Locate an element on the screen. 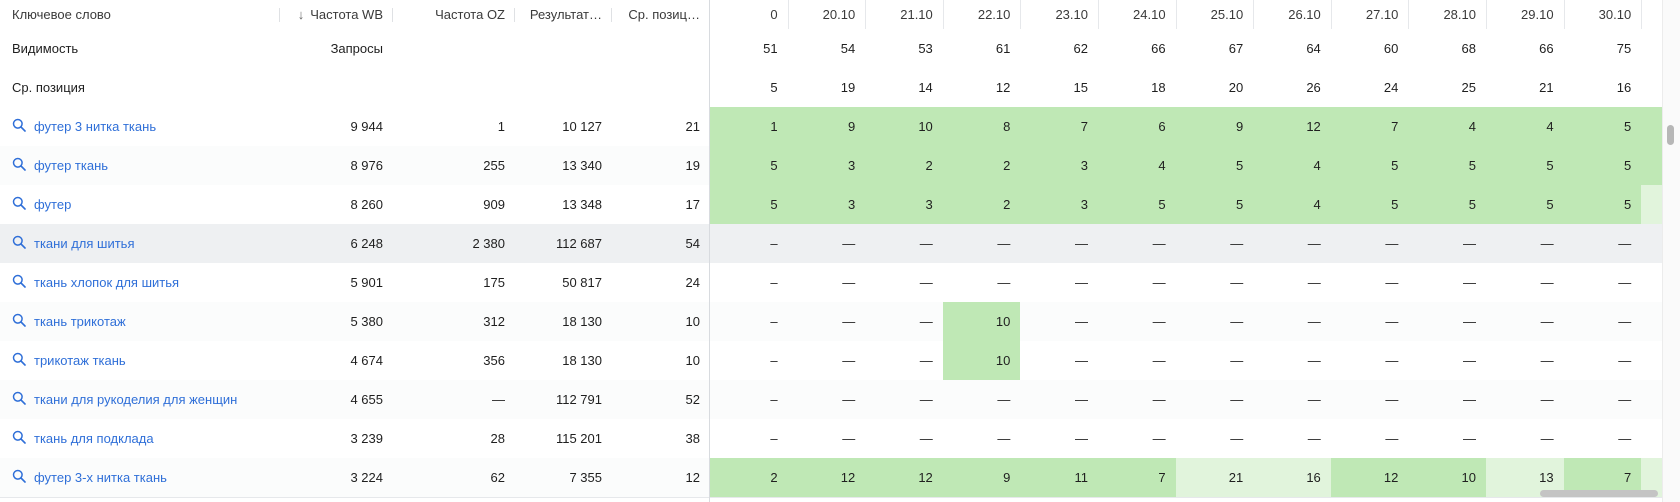  vertical-scrollbar-thumb is located at coordinates (1670, 135).